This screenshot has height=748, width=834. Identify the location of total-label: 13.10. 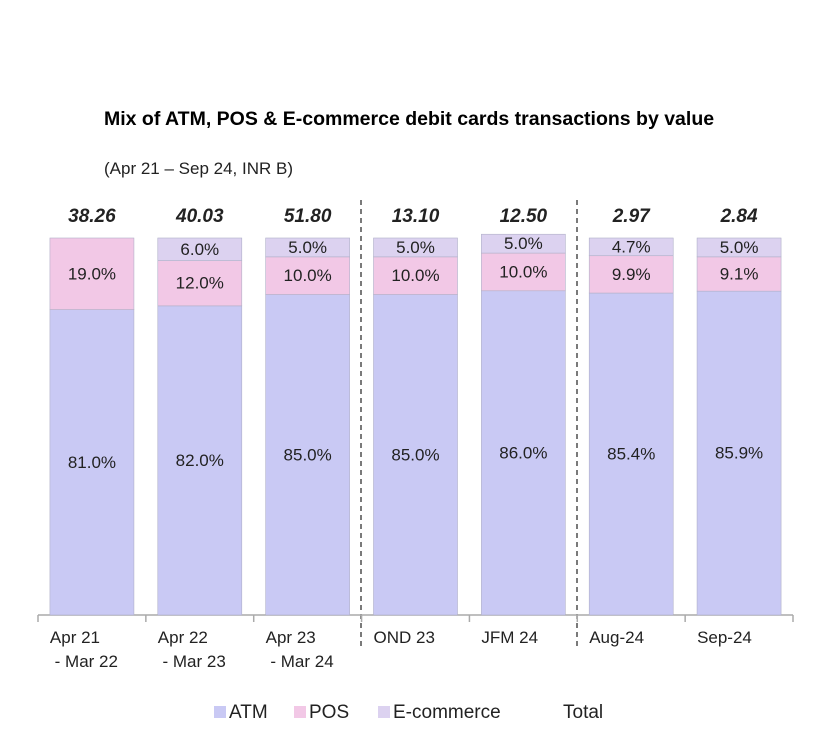
(416, 216).